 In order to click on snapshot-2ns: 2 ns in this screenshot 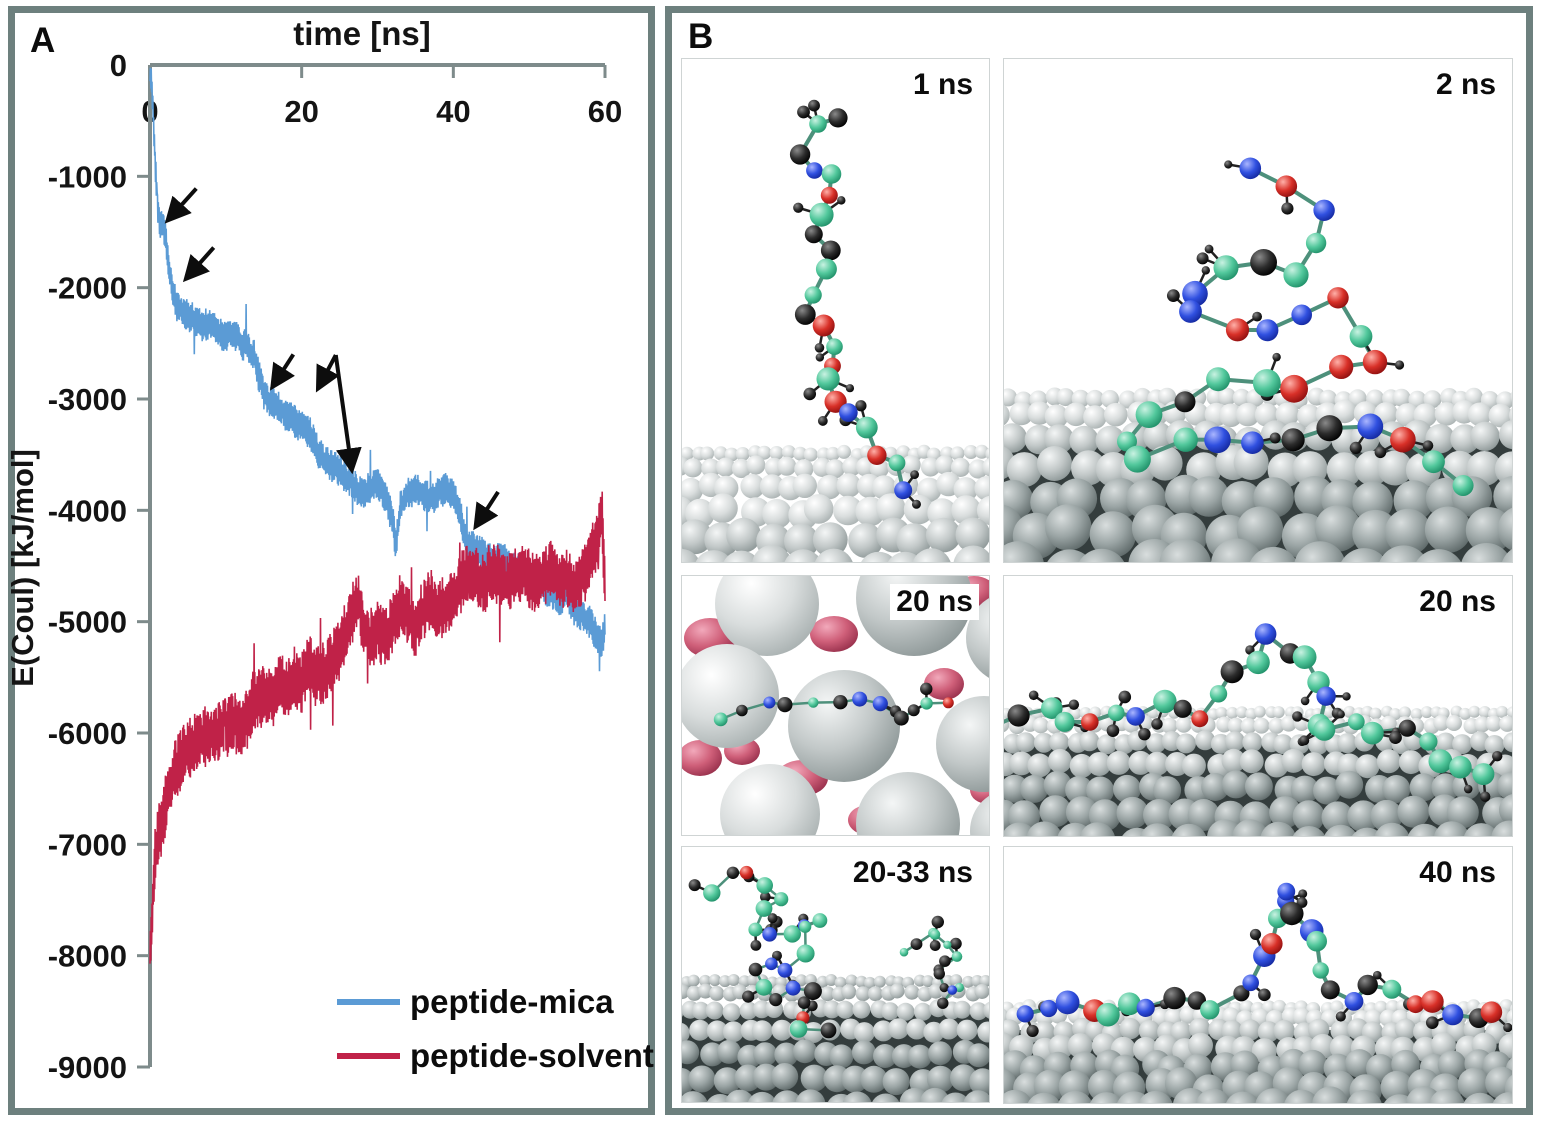, I will do `click(1258, 310)`.